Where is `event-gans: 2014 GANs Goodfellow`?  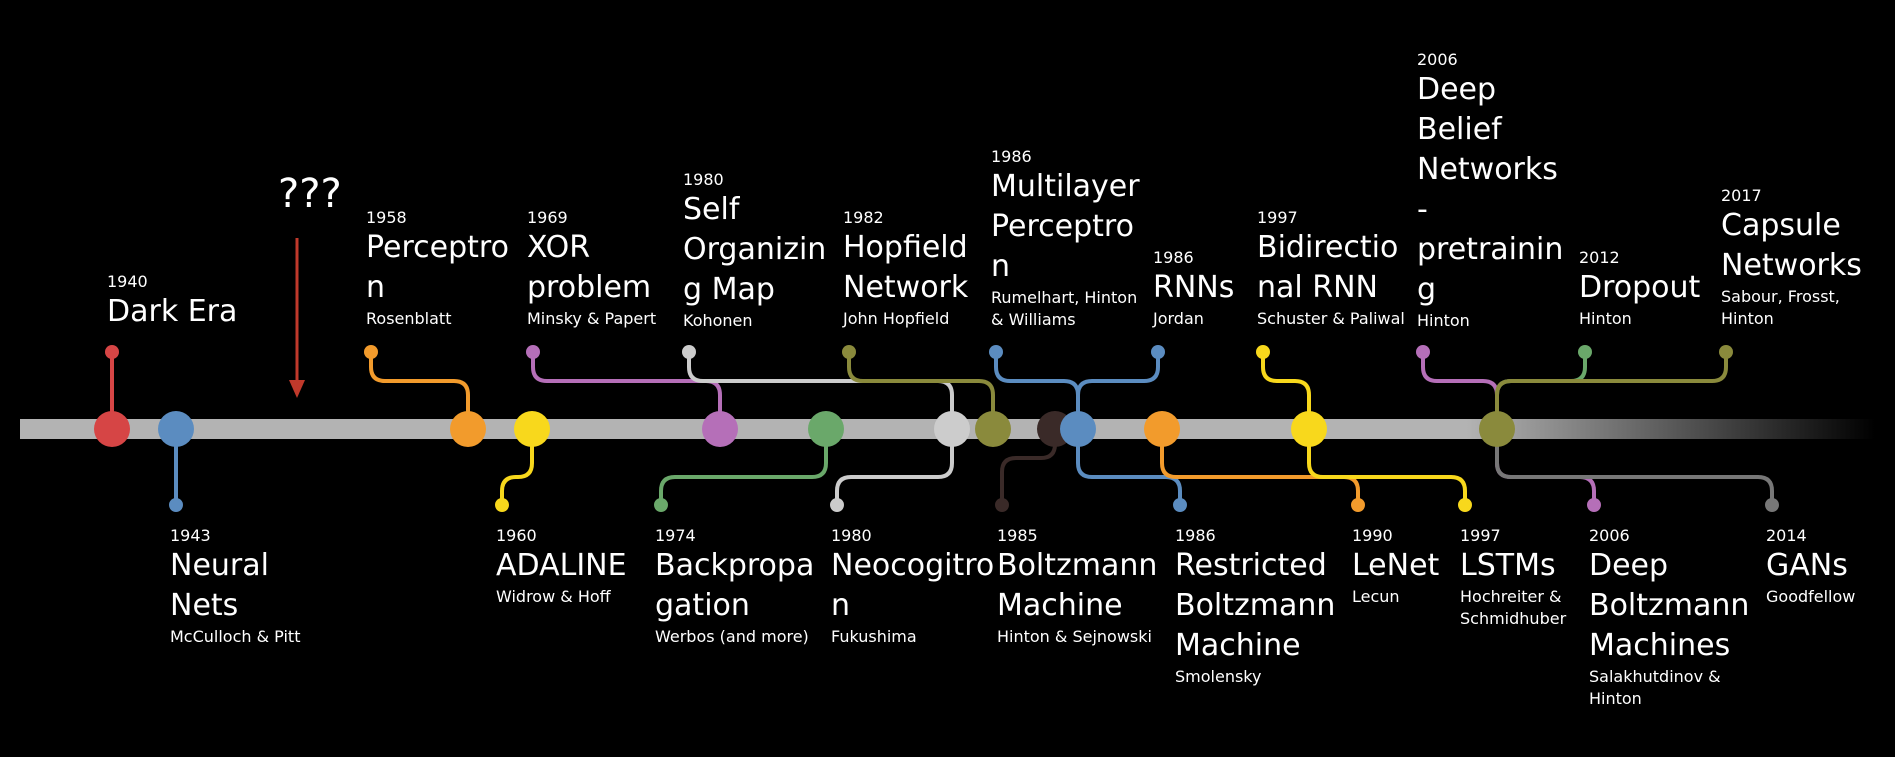 event-gans: 2014 GANs Goodfellow is located at coordinates (1810, 567).